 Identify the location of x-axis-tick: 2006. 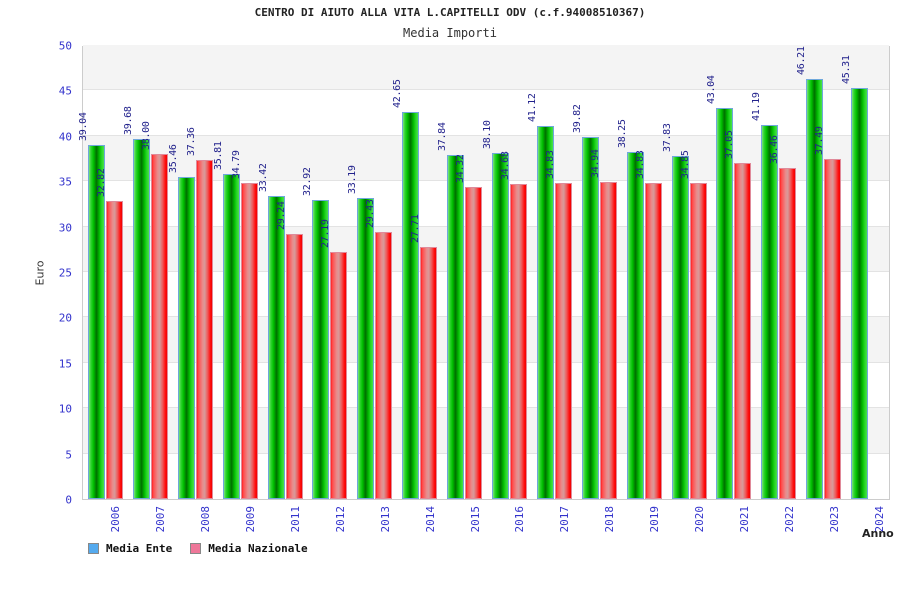
(116, 519).